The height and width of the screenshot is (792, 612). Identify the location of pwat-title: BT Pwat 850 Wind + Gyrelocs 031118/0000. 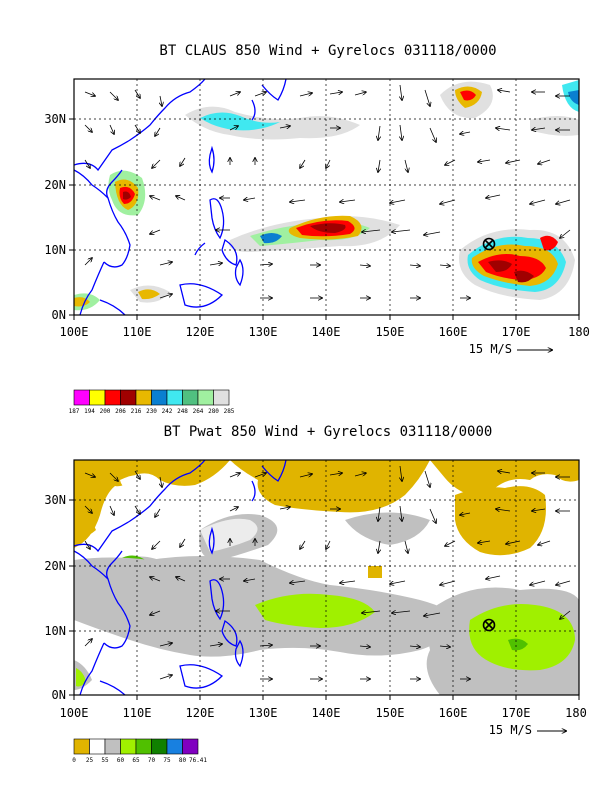
(328, 432).